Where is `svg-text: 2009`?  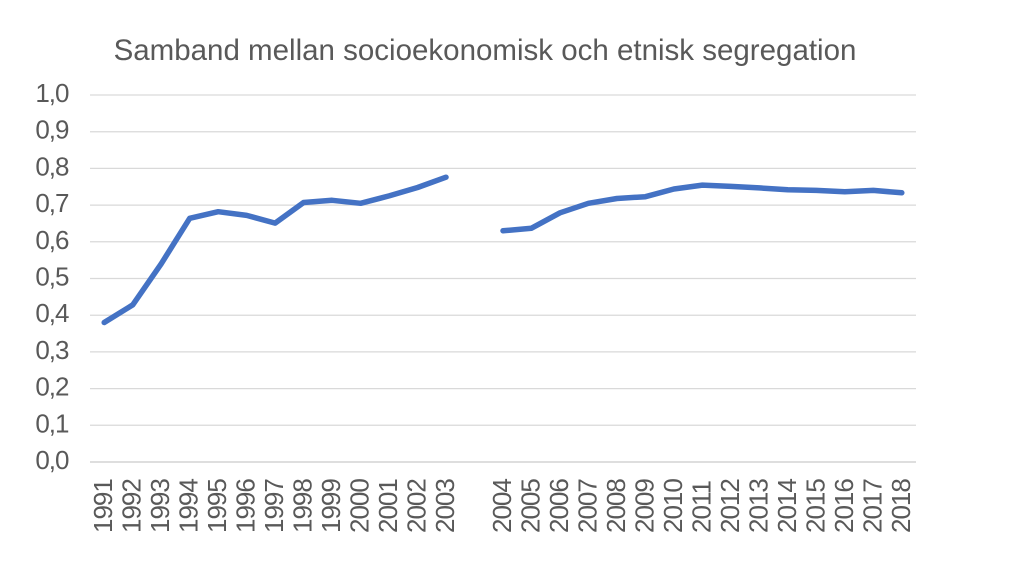 svg-text: 2009 is located at coordinates (644, 506).